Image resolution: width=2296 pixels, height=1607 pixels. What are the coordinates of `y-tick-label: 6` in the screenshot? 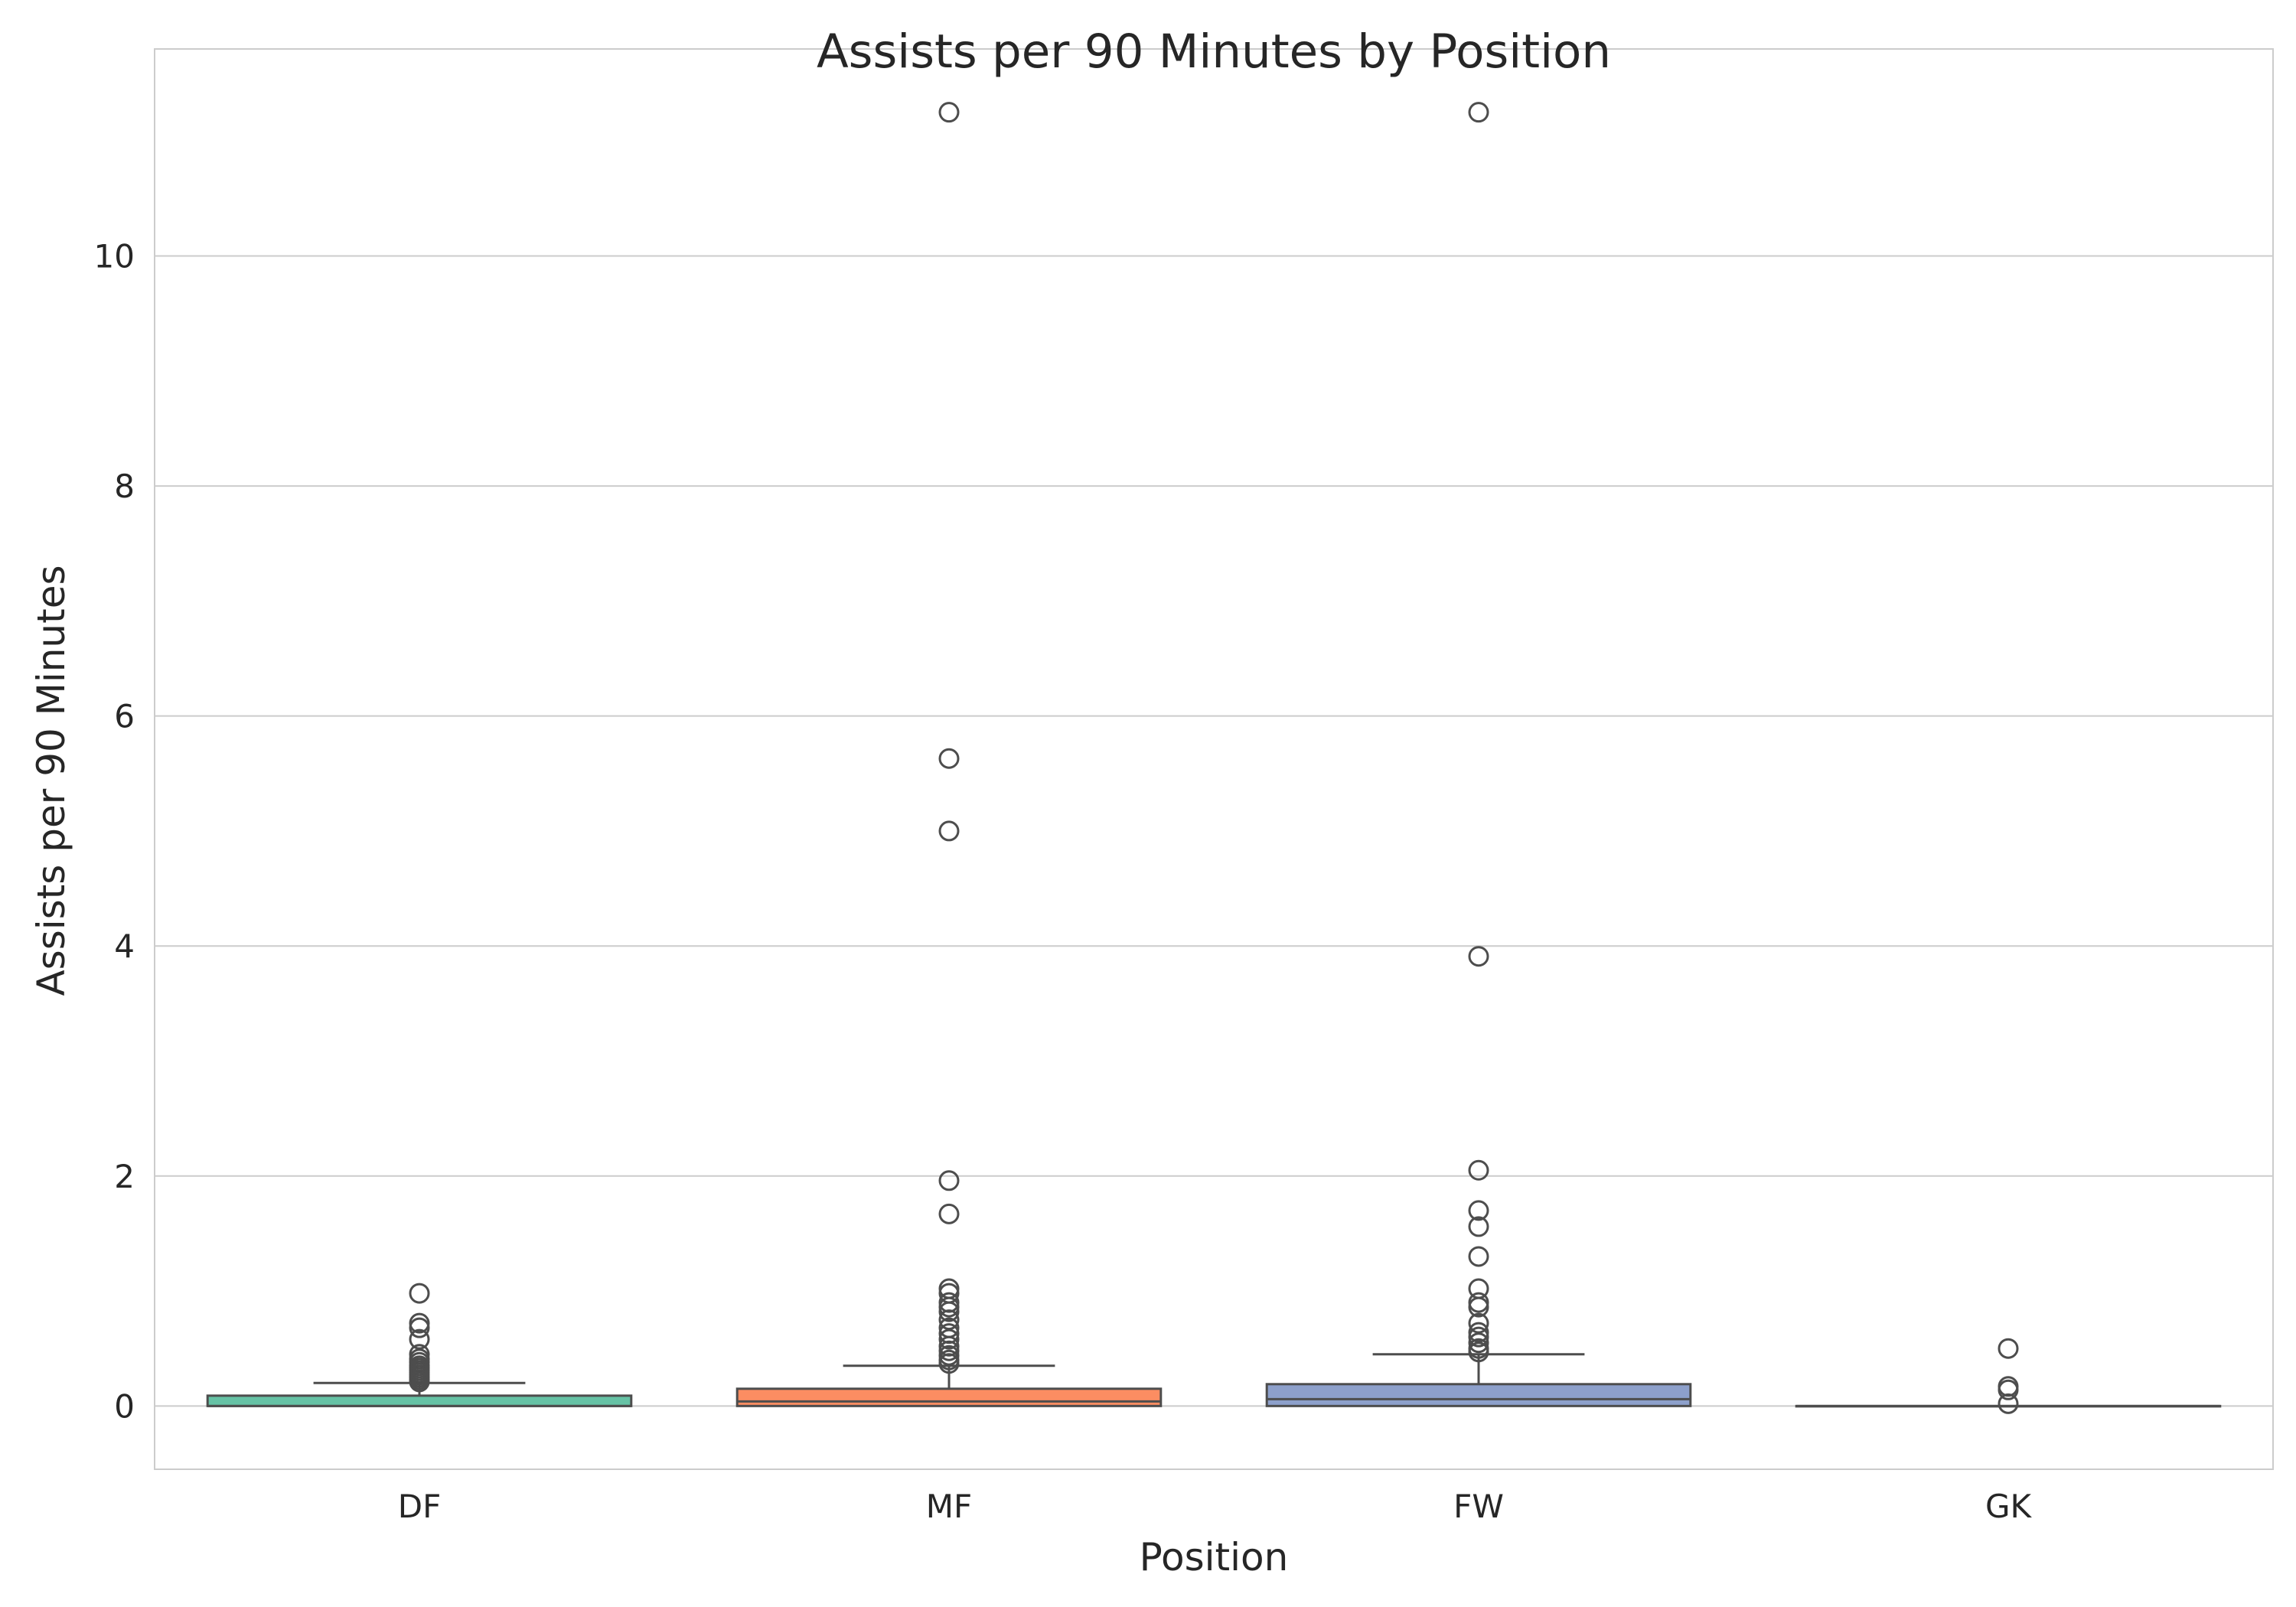 It's located at (124, 716).